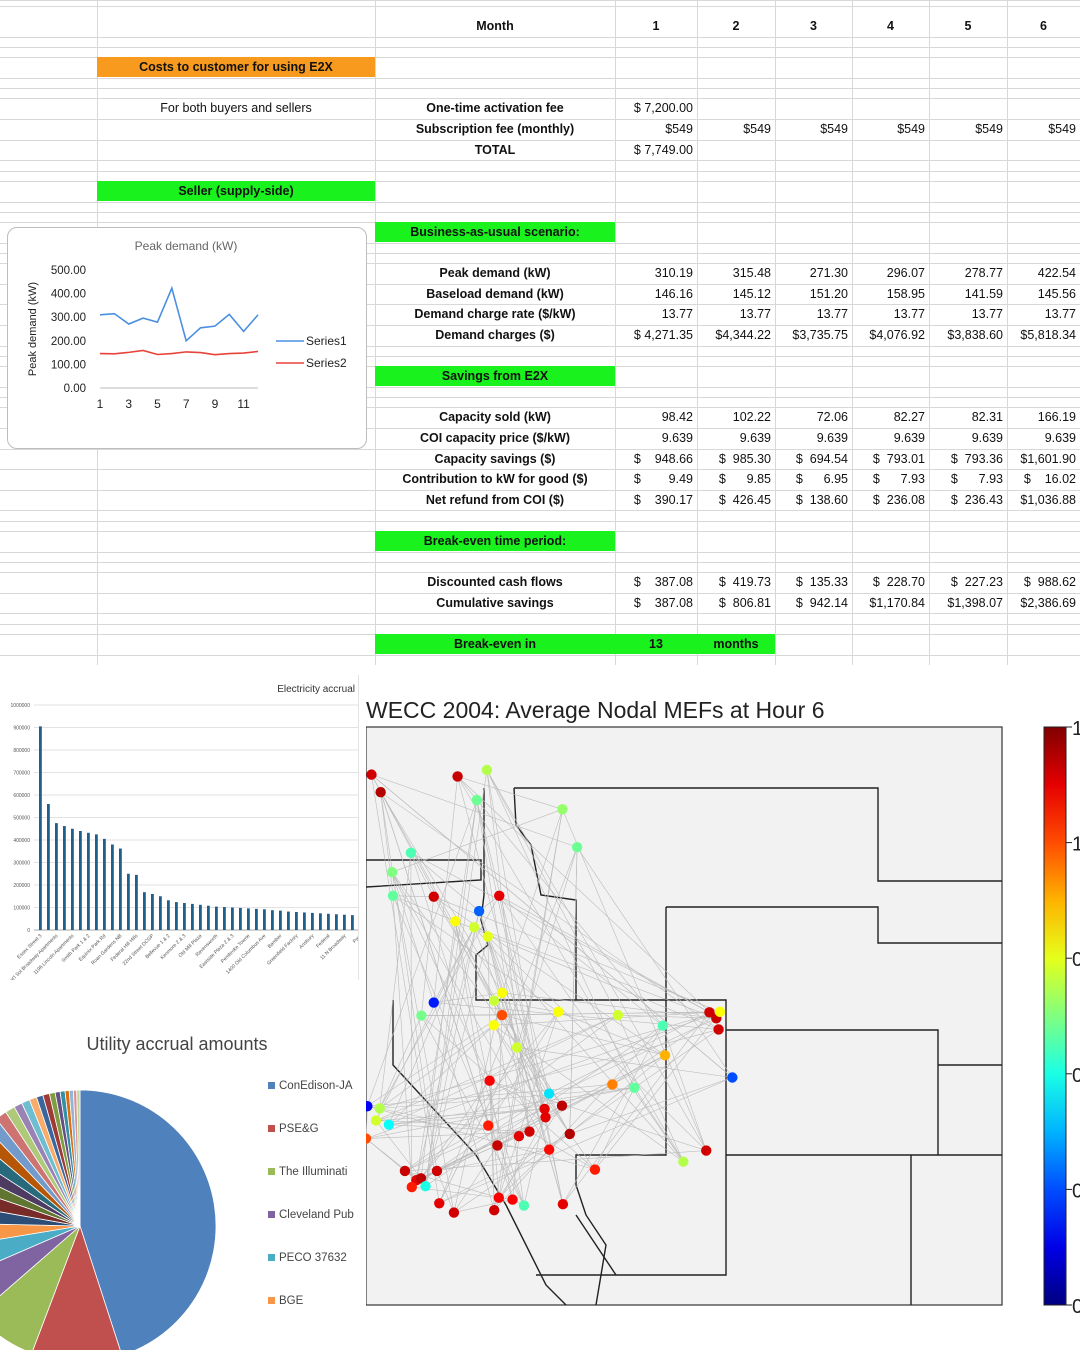 The height and width of the screenshot is (1350, 1080). What do you see at coordinates (909, 438) in the screenshot?
I see `value-cell: 9.639` at bounding box center [909, 438].